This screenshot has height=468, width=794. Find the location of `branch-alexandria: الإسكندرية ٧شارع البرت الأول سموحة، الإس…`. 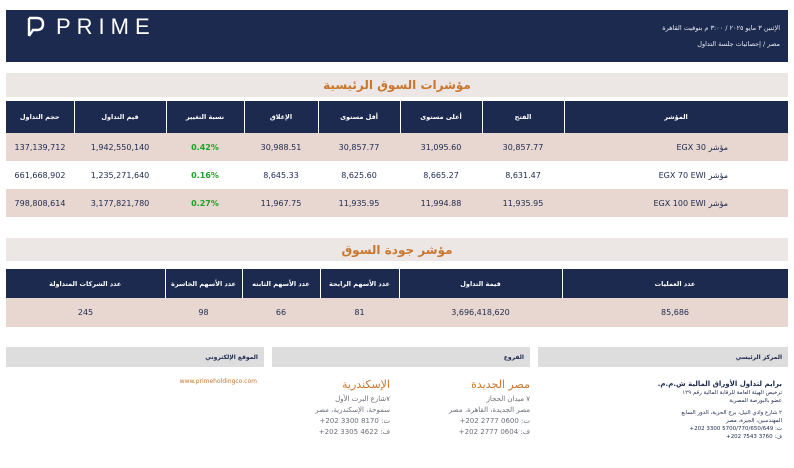

branch-alexandria: الإسكندرية ٧شارع البرت الأول سموحة، الإس… is located at coordinates (352, 408).